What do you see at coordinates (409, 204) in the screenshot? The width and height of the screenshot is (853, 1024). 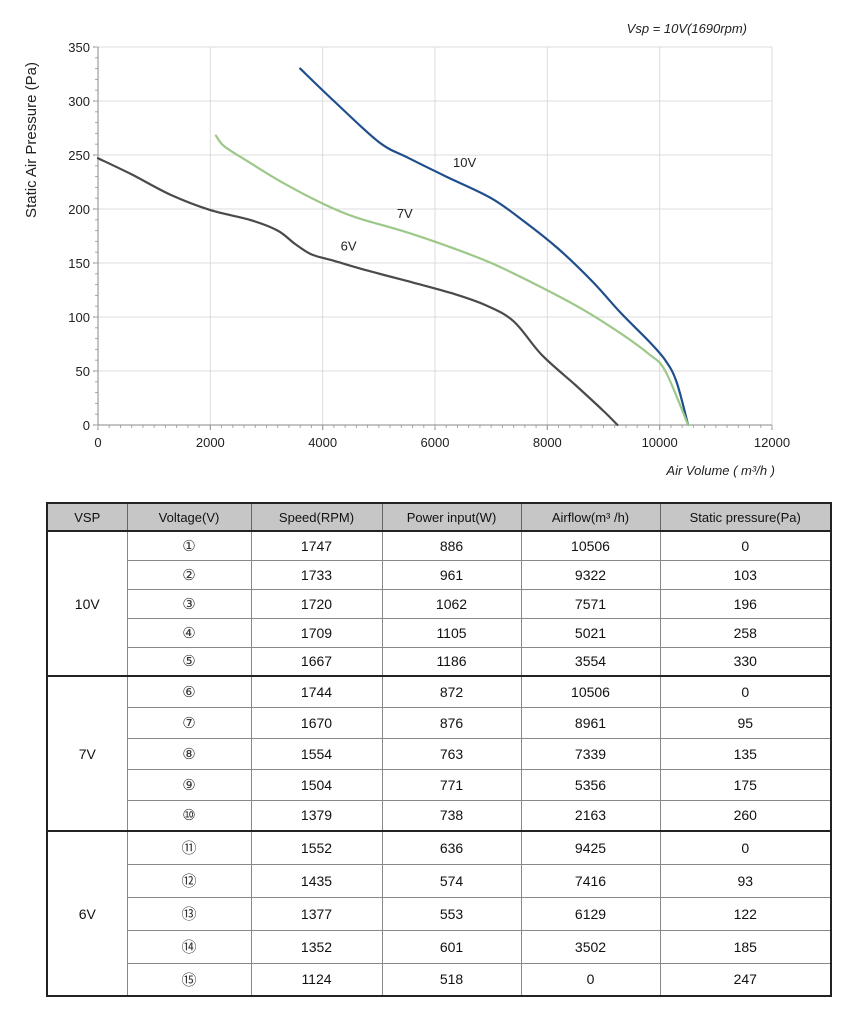 I see `chart-series-labels: 10V 7V 6V` at bounding box center [409, 204].